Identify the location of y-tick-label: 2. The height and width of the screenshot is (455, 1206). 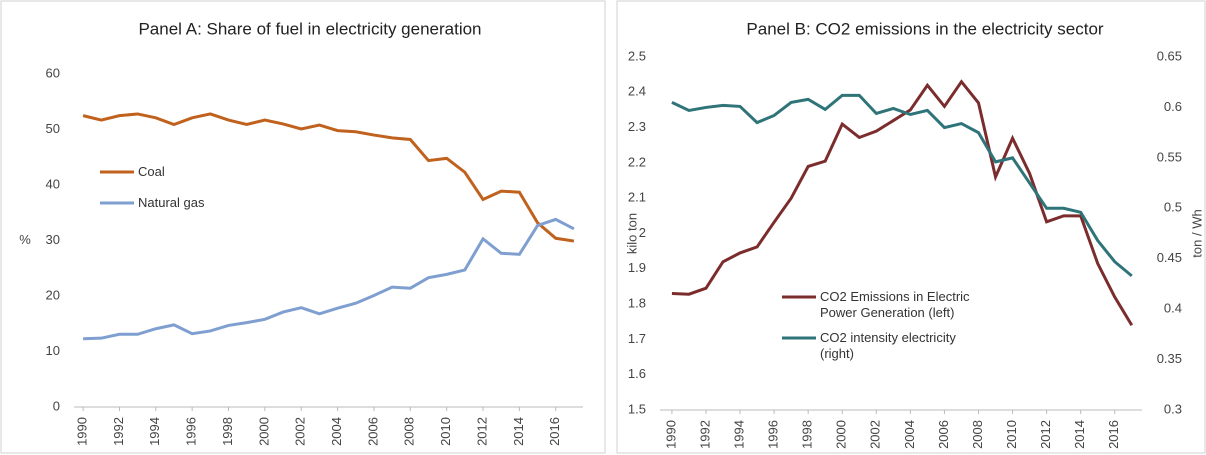
(642, 232).